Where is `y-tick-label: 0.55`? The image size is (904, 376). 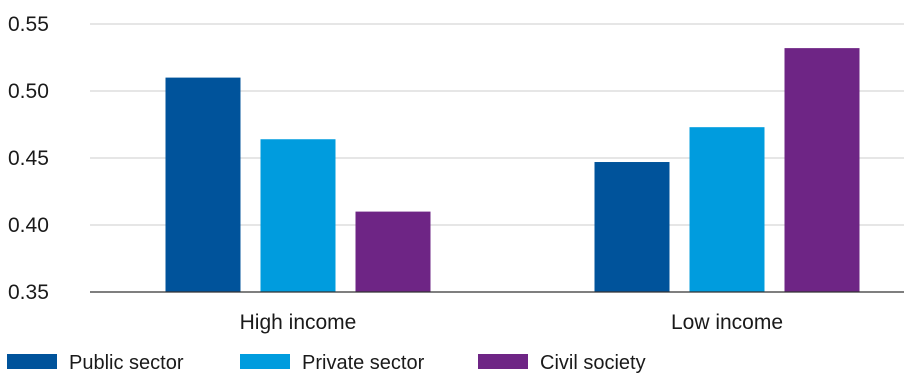
y-tick-label: 0.55 is located at coordinates (28, 24).